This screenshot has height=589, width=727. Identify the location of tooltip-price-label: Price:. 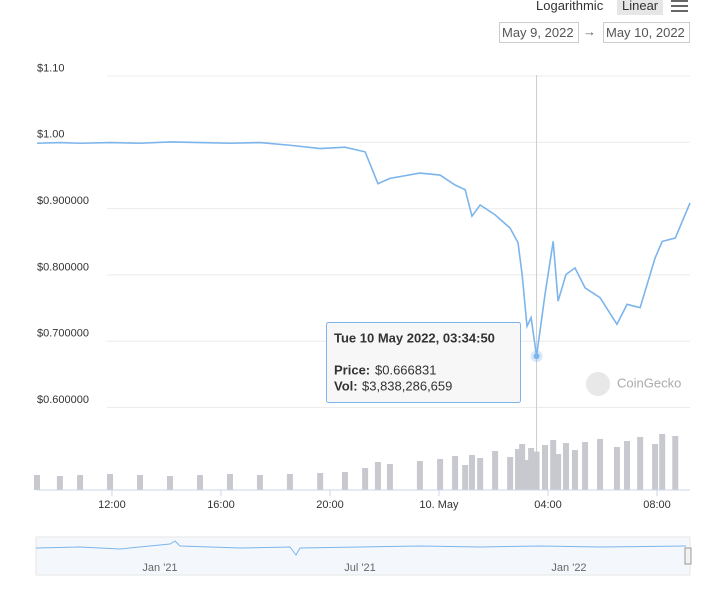
(352, 369).